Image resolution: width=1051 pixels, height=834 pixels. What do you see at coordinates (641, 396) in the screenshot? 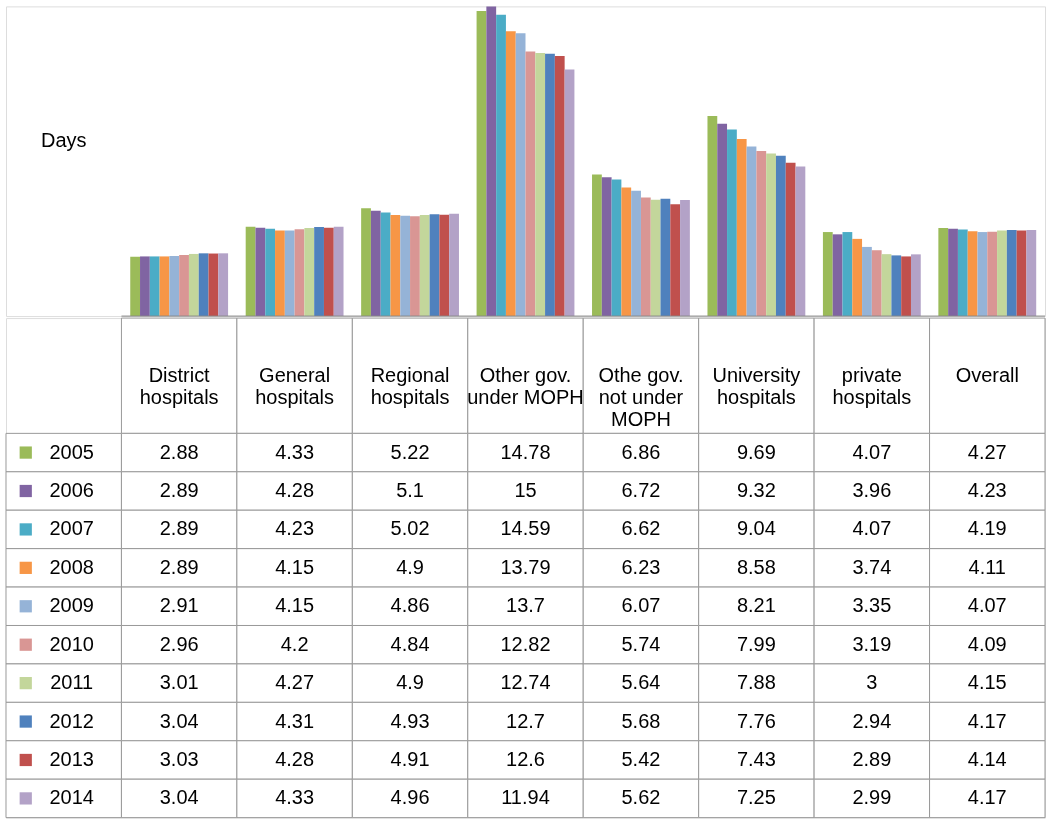
I see `x-tick-label: Othe gov. not under MOPH` at bounding box center [641, 396].